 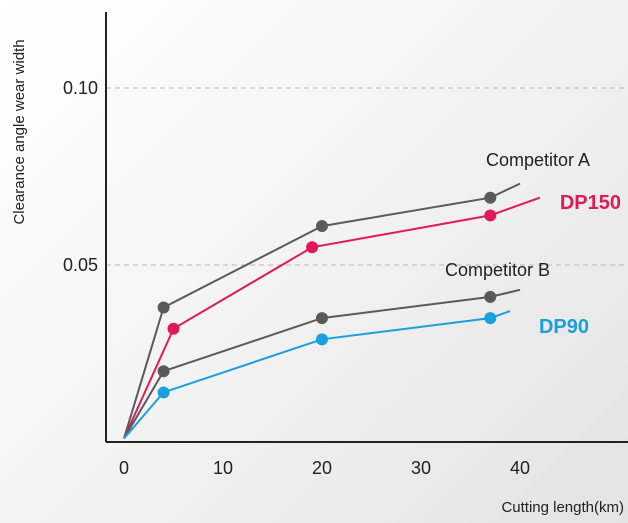 I want to click on x-axis-label: Cutting length(km), so click(x=562, y=507).